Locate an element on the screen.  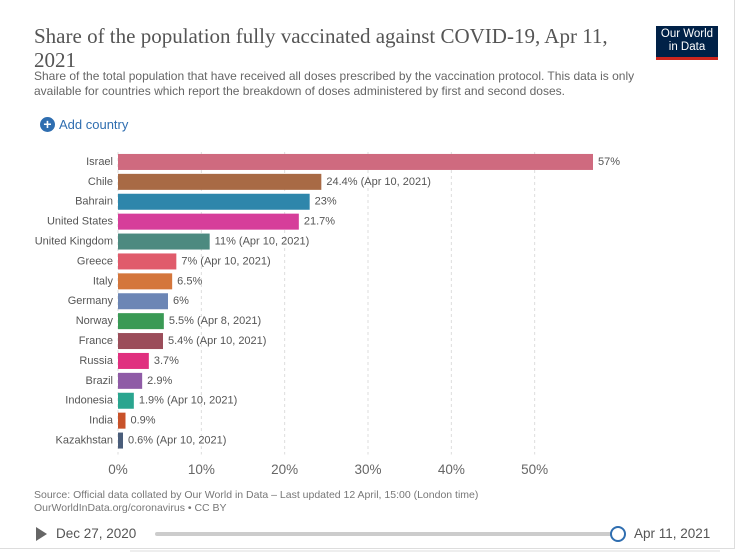
x-tick-label: 10% is located at coordinates (201, 469).